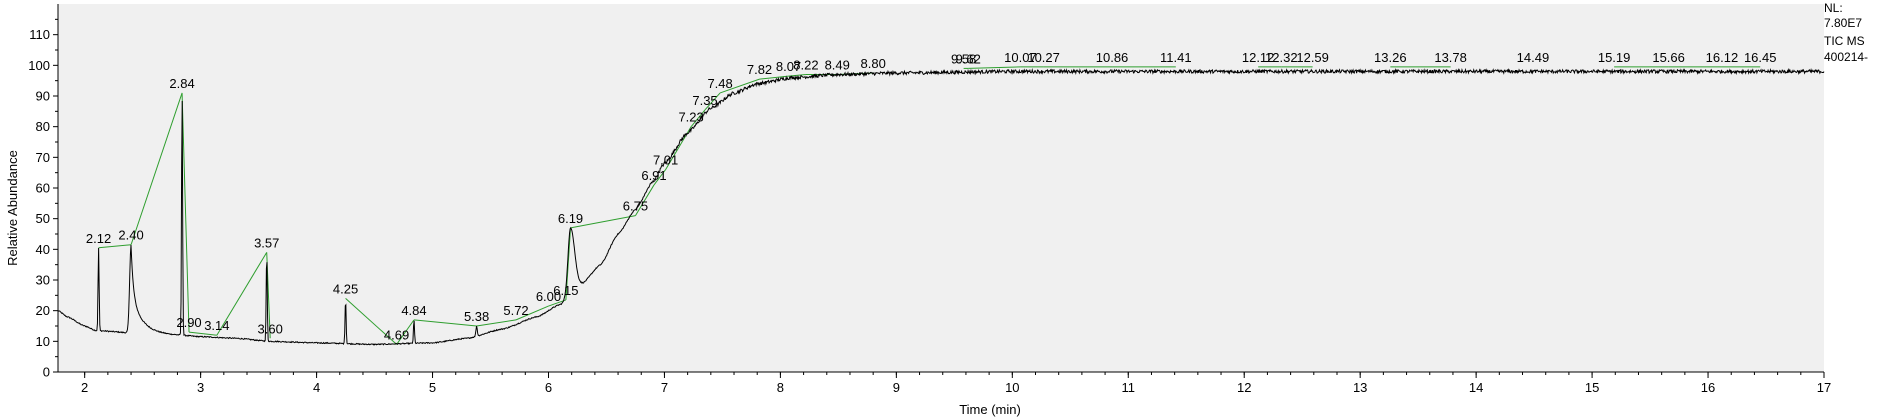 Image resolution: width=1878 pixels, height=420 pixels. What do you see at coordinates (565, 290) in the screenshot?
I see `peak-label: 6.15` at bounding box center [565, 290].